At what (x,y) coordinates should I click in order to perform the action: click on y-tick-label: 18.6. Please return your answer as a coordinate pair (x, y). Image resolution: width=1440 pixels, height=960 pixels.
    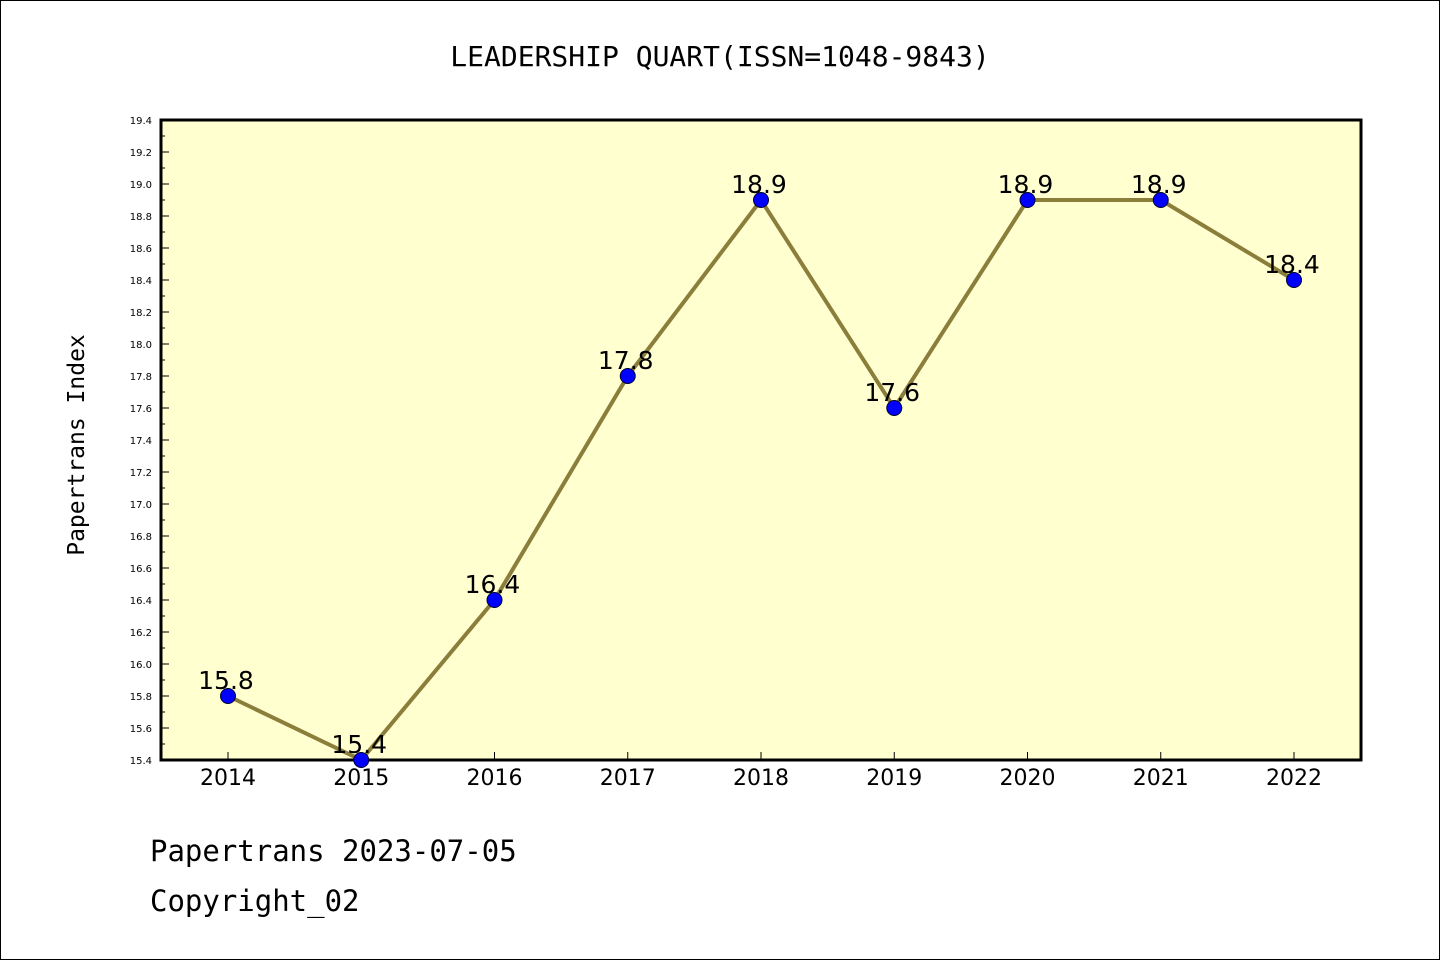
    Looking at the image, I should click on (141, 249).